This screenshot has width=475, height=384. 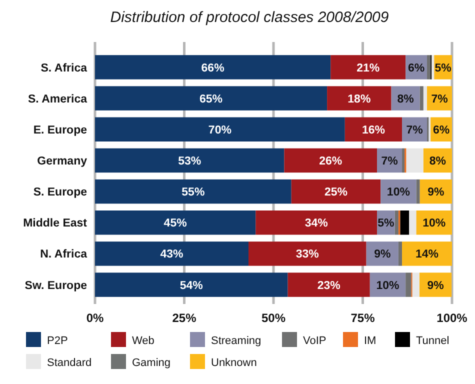 What do you see at coordinates (151, 362) in the screenshot?
I see `legend-label: Gaming` at bounding box center [151, 362].